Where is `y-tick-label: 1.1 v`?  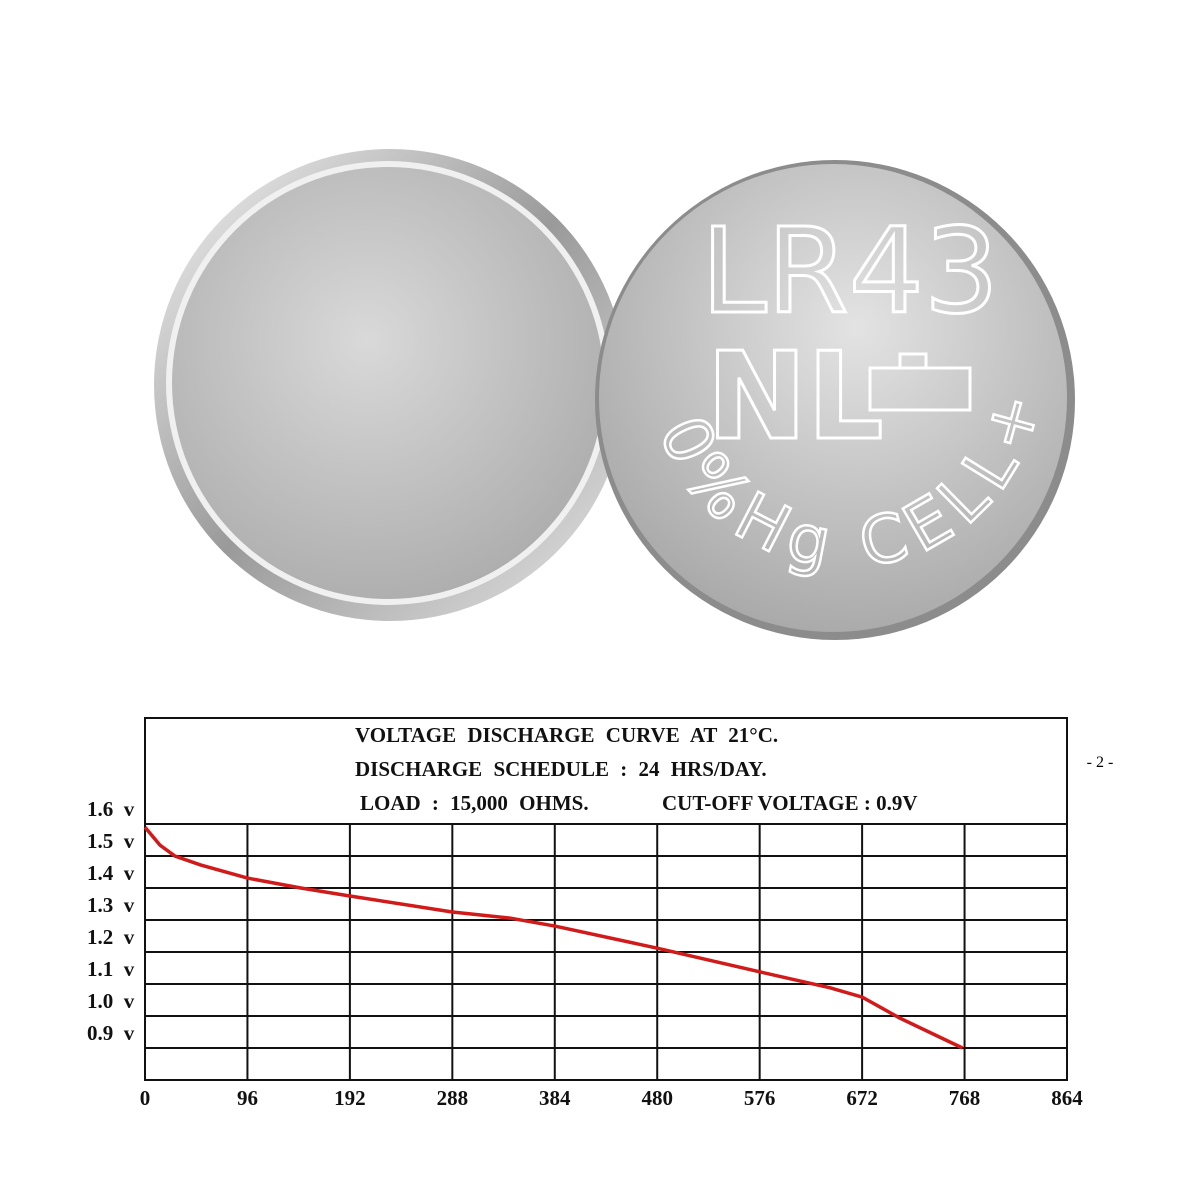
y-tick-label: 1.1 v is located at coordinates (111, 969).